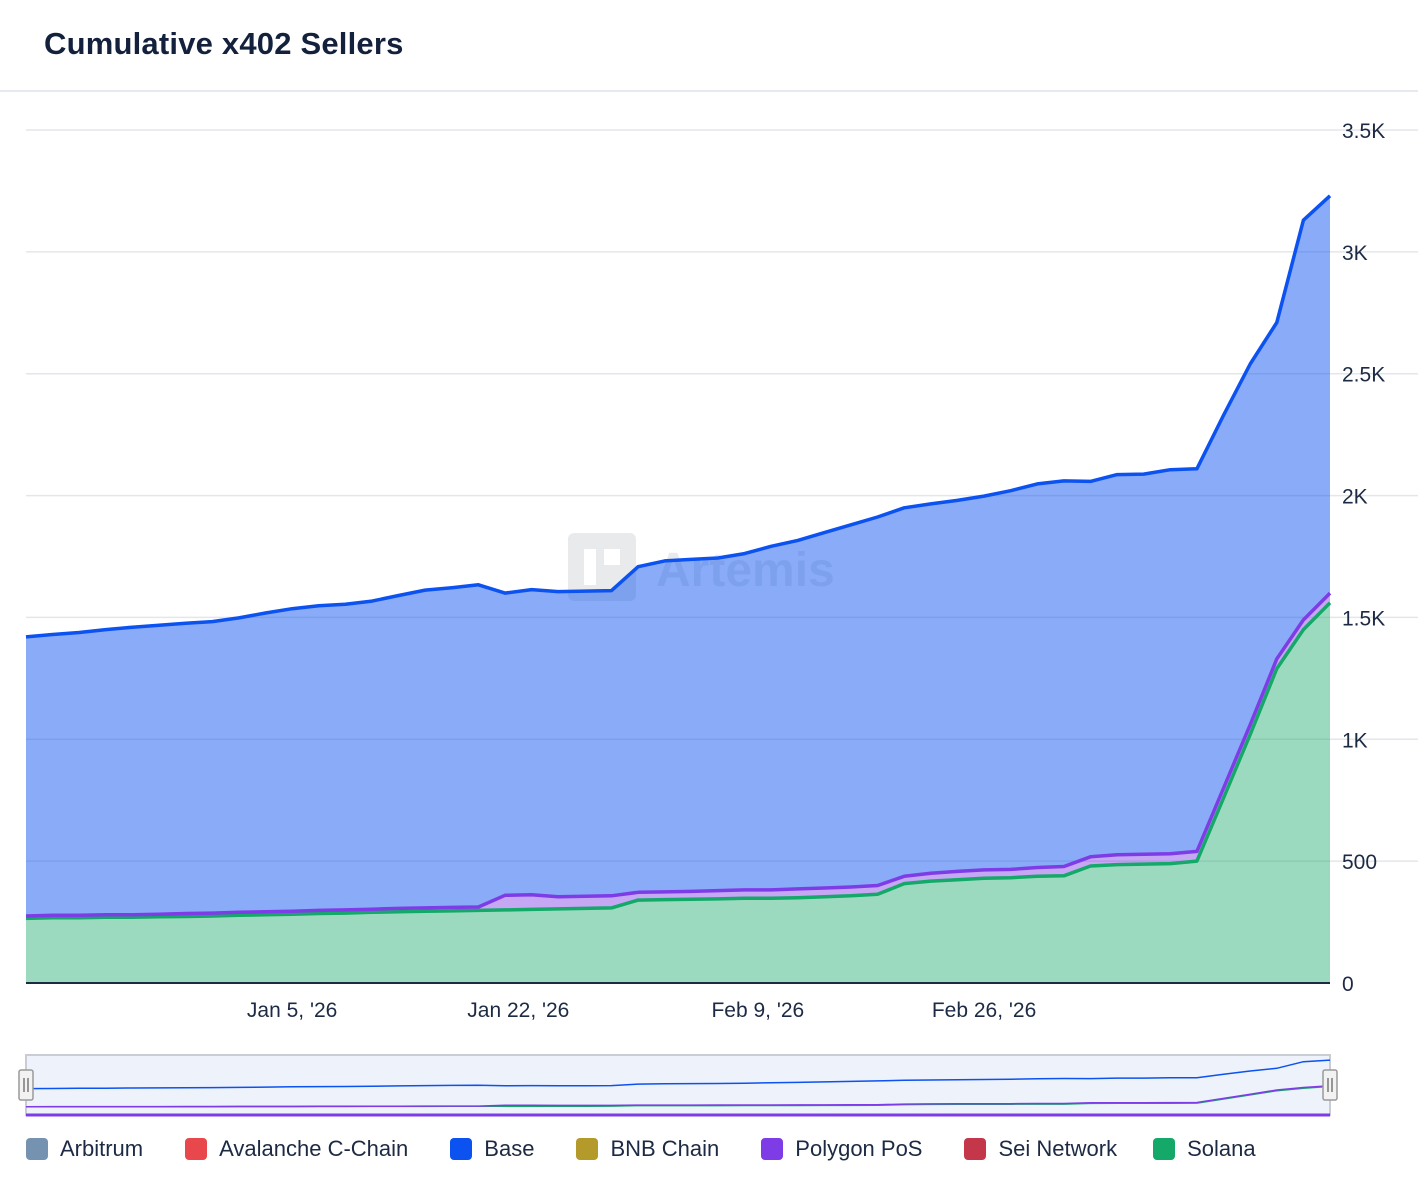 The height and width of the screenshot is (1190, 1418). What do you see at coordinates (314, 1148) in the screenshot?
I see `legend-label: Avalanche C-Chain` at bounding box center [314, 1148].